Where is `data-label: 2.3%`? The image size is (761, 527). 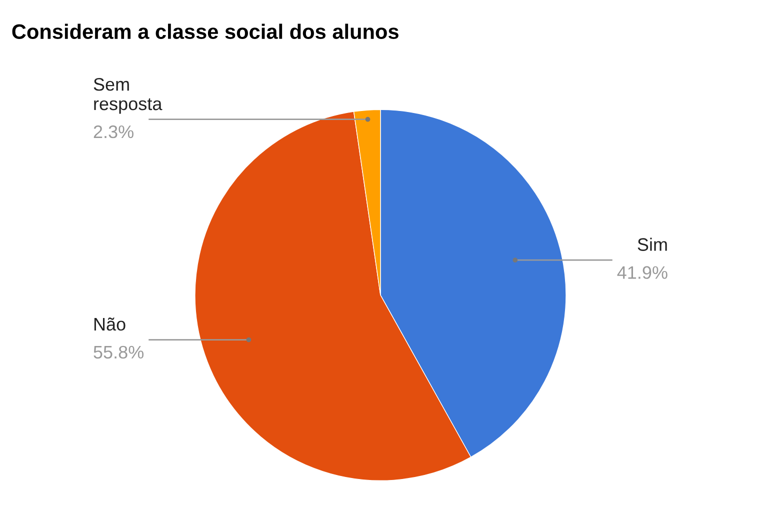 data-label: 2.3% is located at coordinates (114, 131).